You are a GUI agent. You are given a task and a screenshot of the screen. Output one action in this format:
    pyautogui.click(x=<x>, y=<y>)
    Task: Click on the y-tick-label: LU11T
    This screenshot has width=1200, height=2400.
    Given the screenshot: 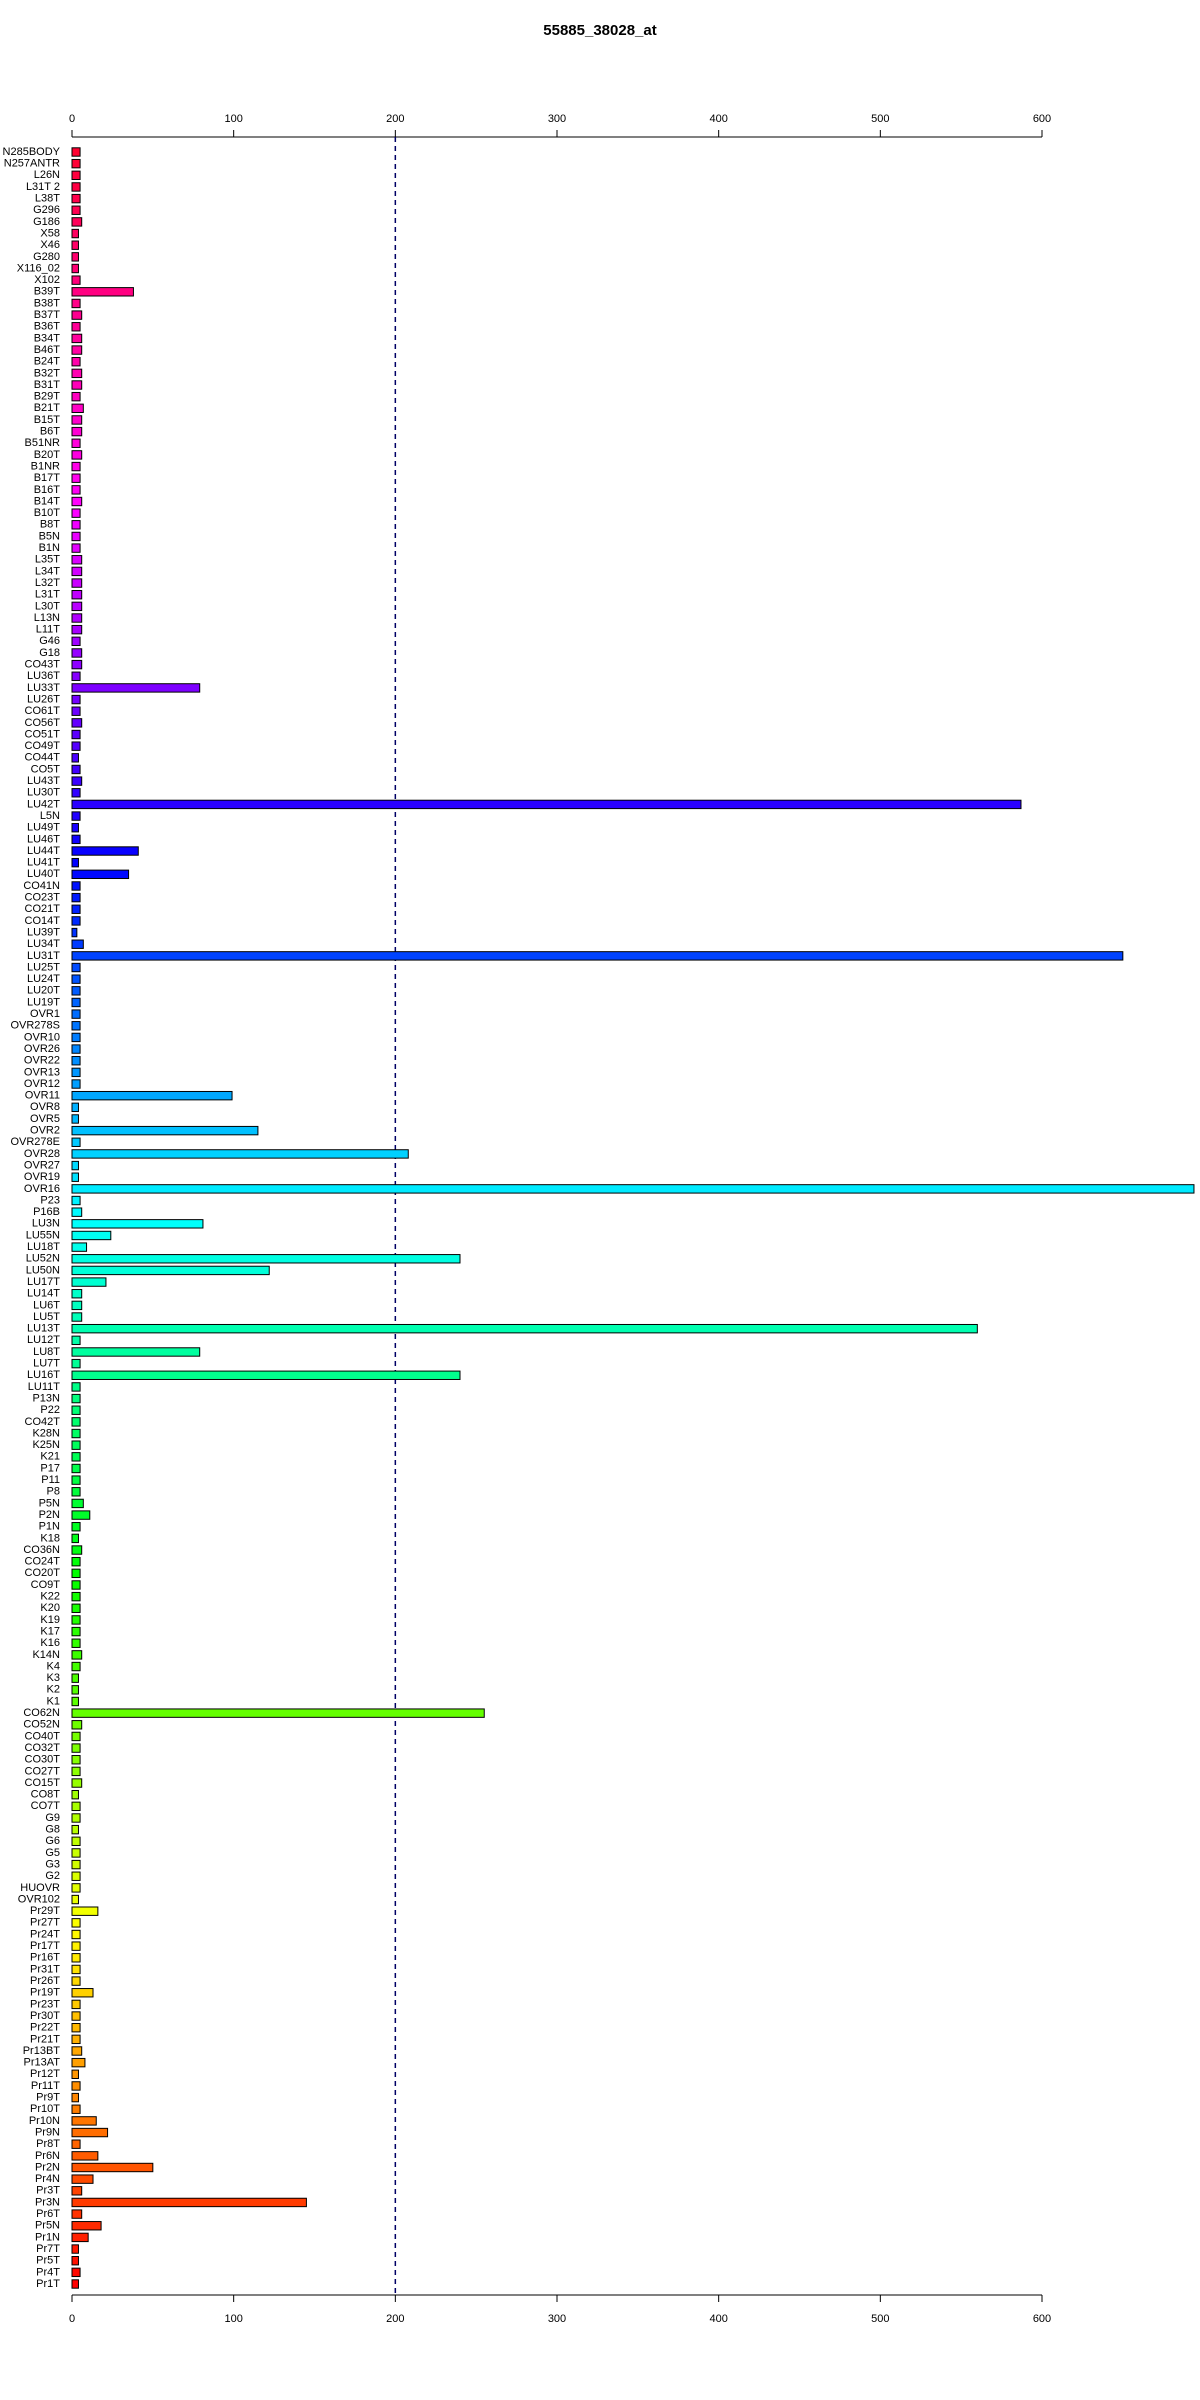 What is the action you would take?
    pyautogui.click(x=44, y=1387)
    